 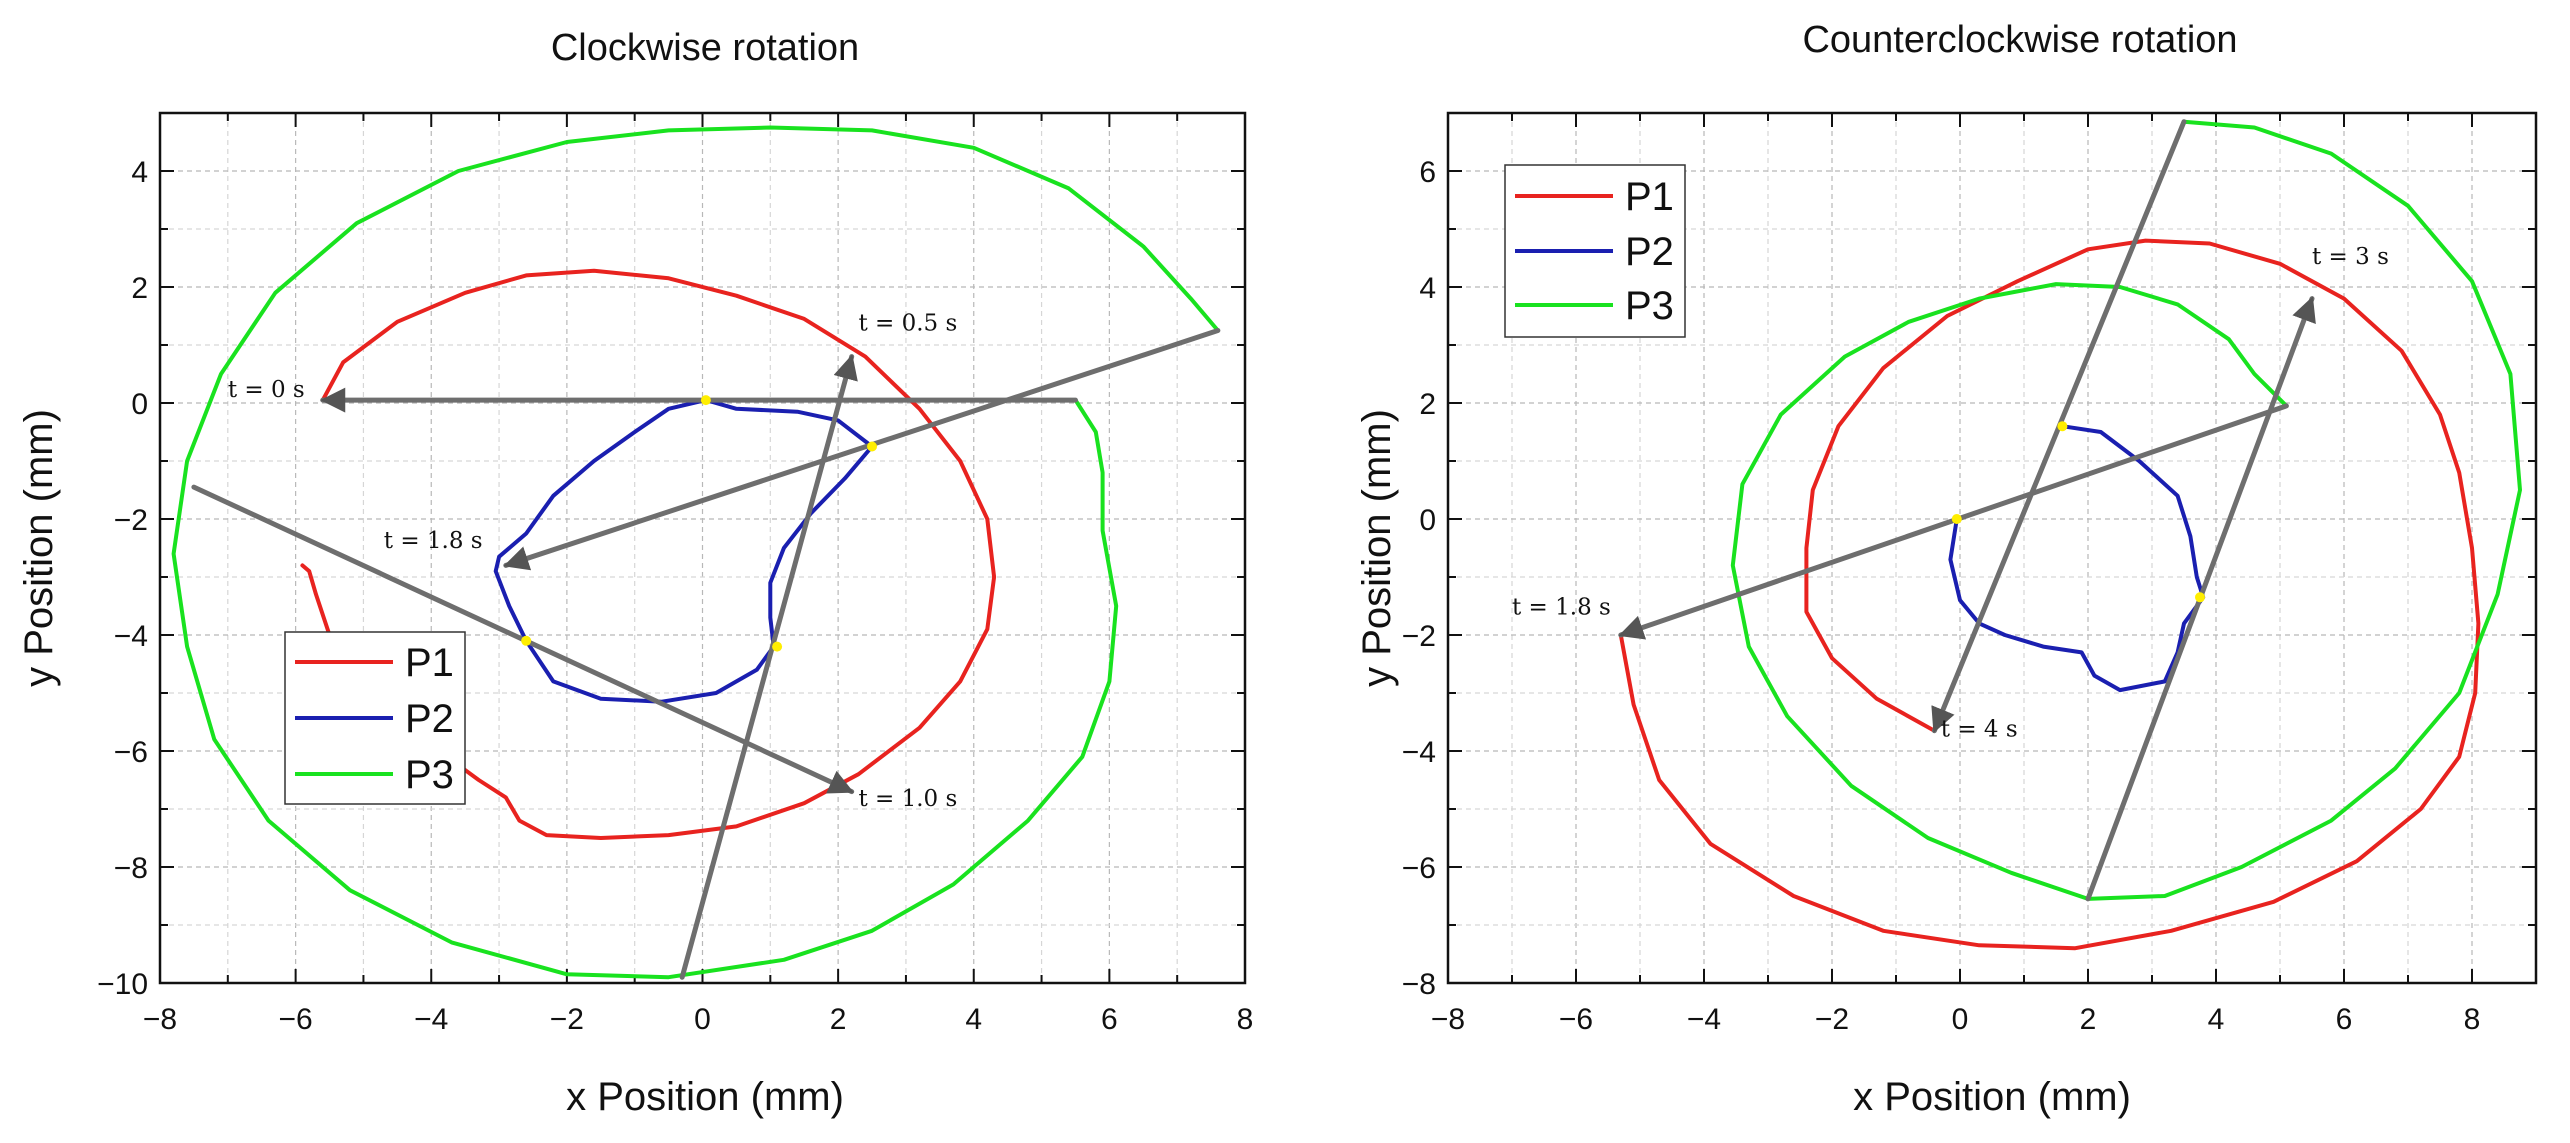 I want to click on annotation-layer: t = 3 s t = 1.8 s t = 4 s, so click(x=1950, y=493).